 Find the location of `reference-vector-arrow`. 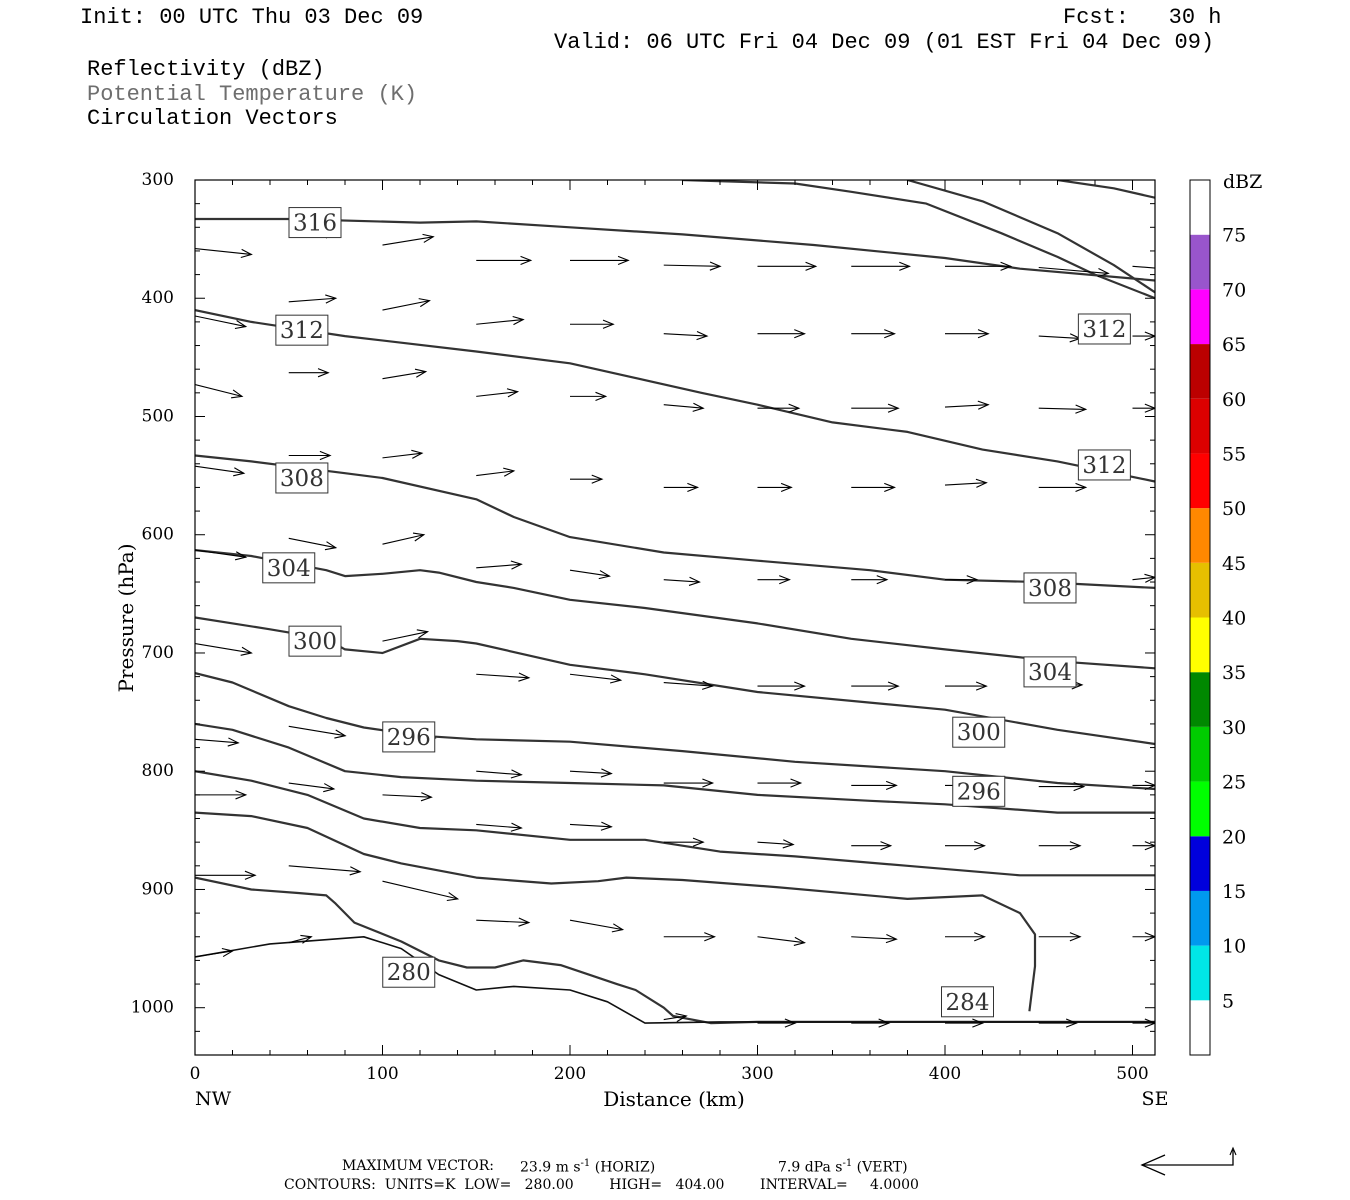

reference-vector-arrow is located at coordinates (1188, 1161).